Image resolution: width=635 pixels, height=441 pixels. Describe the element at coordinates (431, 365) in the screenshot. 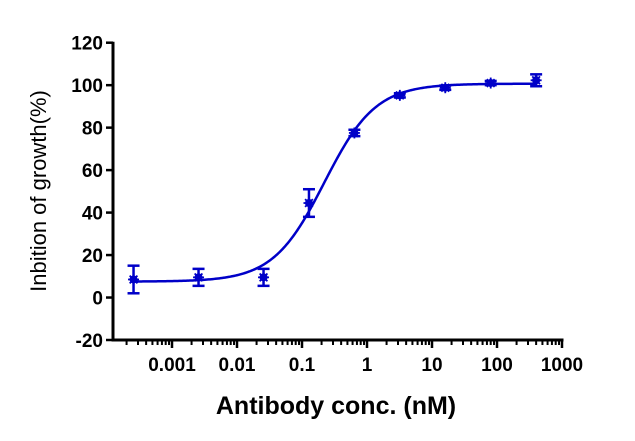

I see `x-tick-label: 10` at that location.